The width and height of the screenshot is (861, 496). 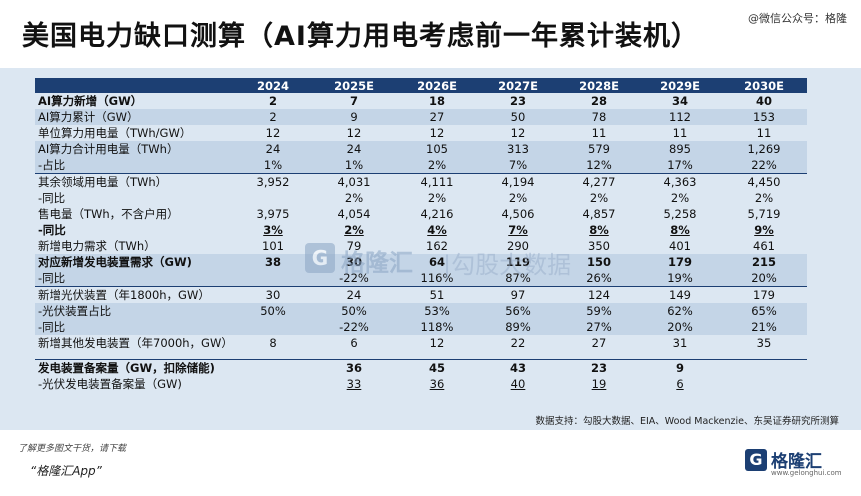 I want to click on header-year-cell: 2027E, so click(x=518, y=85).